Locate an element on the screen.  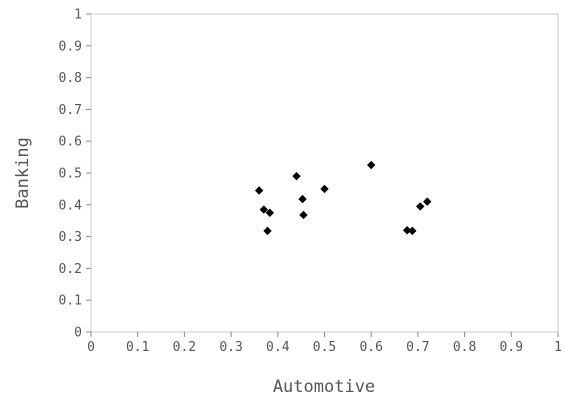
x-tick-label: 0.8 is located at coordinates (464, 347).